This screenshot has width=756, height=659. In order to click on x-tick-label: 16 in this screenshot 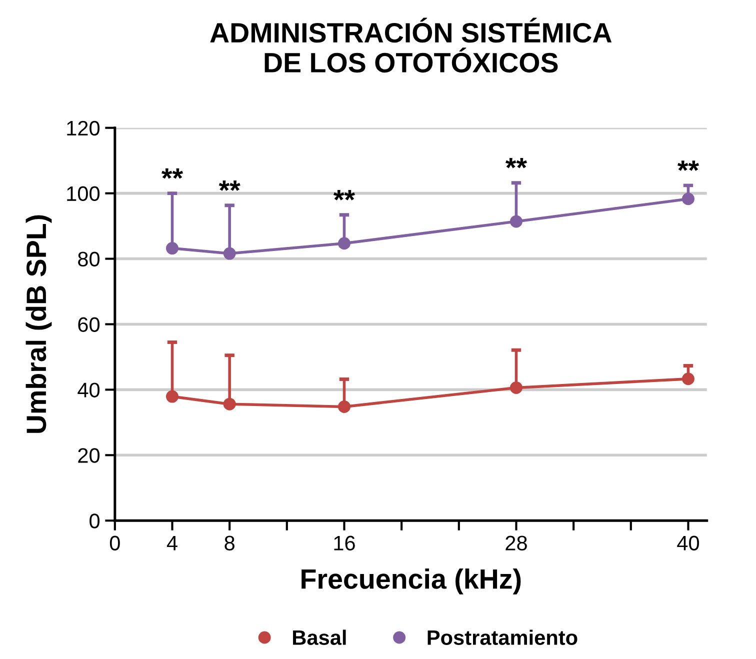, I will do `click(344, 543)`.